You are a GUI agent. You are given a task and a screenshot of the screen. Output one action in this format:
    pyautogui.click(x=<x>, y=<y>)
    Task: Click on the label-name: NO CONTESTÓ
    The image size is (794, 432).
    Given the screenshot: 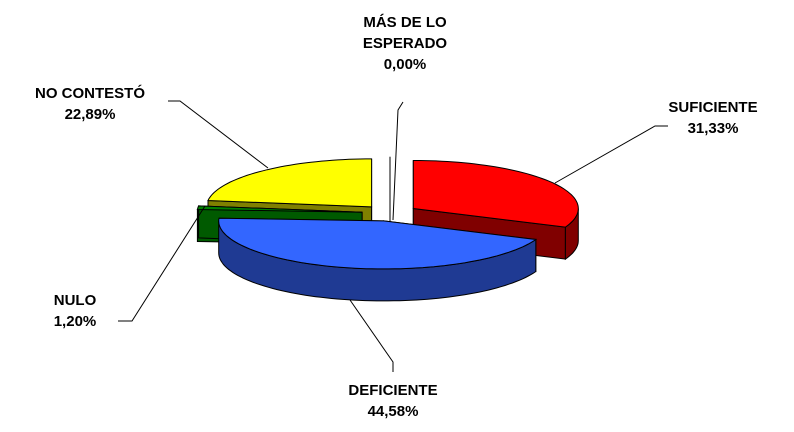 What is the action you would take?
    pyautogui.click(x=89, y=93)
    